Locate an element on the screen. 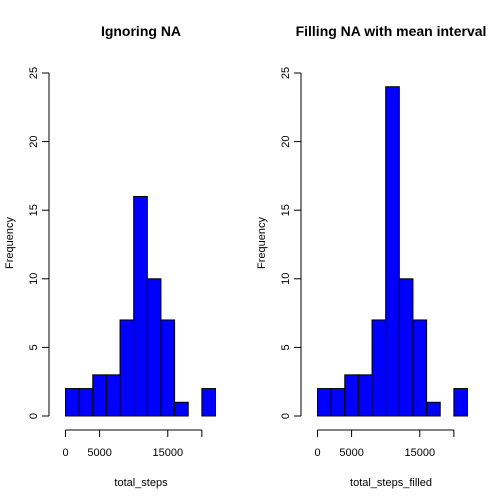 This screenshot has height=504, width=504. bars-group is located at coordinates (140, 306).